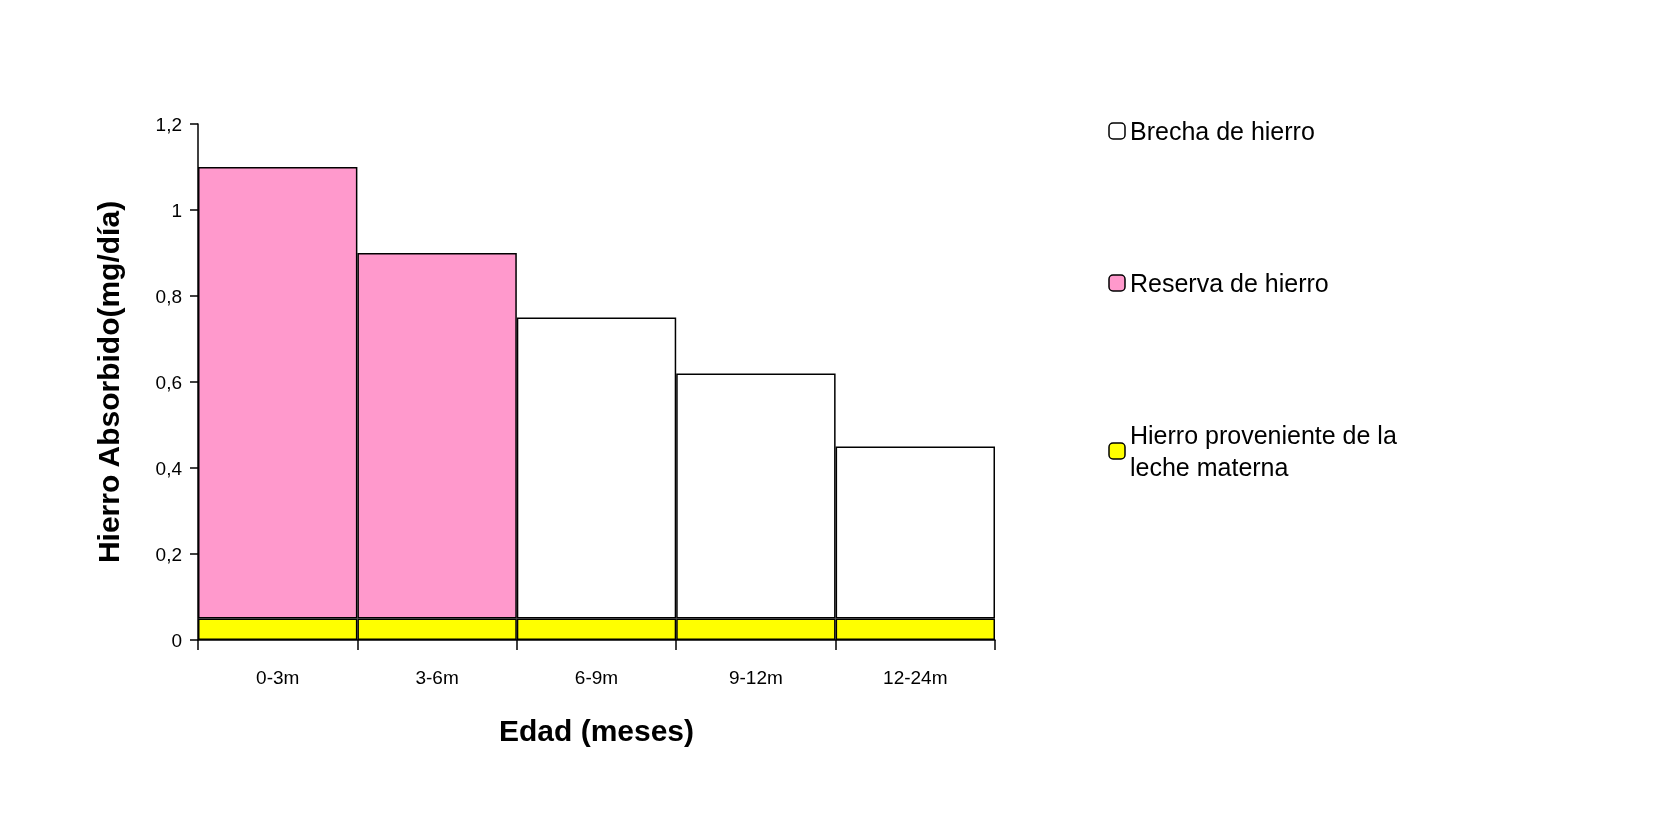 The image size is (1655, 827). Describe the element at coordinates (755, 677) in the screenshot. I see `x-tick-label: 9-12m` at that location.